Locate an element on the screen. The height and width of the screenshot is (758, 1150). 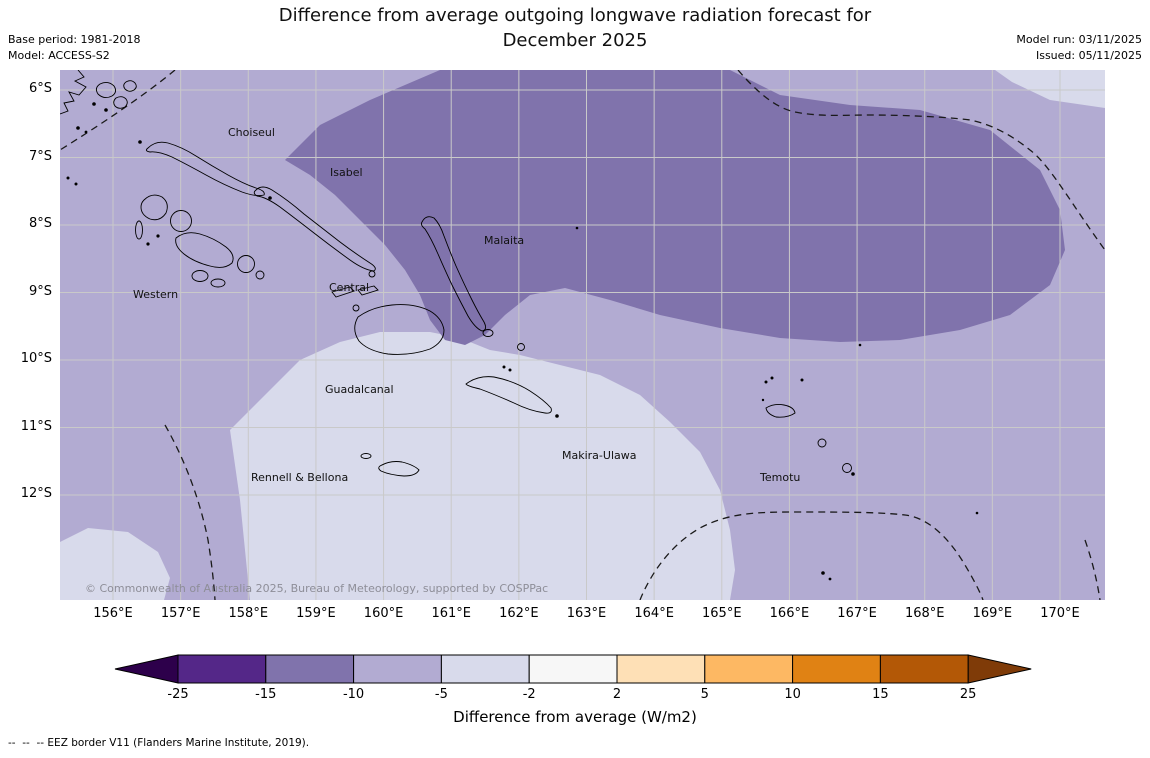
island-outline-florida-islands is located at coordinates (368, 290).